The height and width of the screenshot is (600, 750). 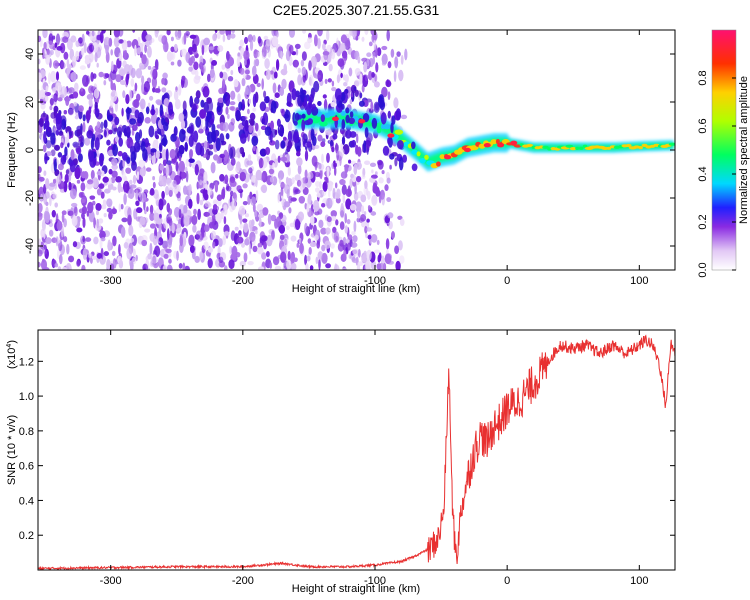 I want to click on ridge-peak, so click(x=362, y=121).